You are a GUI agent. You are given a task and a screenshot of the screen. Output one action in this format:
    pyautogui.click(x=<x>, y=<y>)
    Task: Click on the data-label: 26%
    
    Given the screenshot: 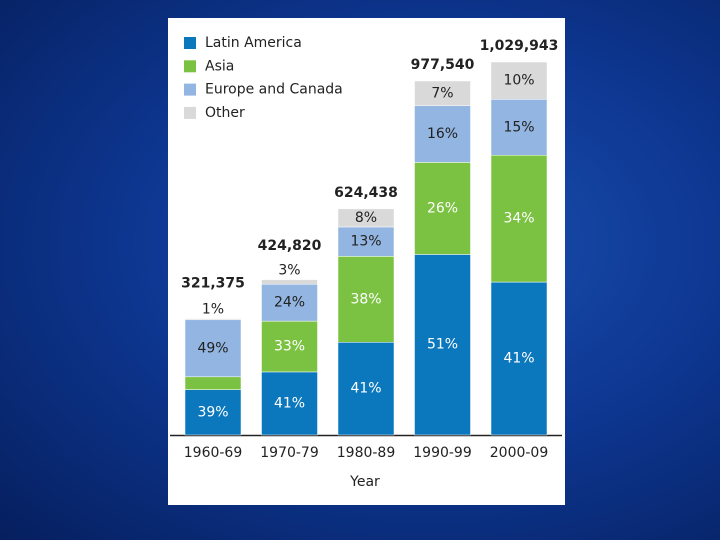 What is the action you would take?
    pyautogui.click(x=442, y=208)
    